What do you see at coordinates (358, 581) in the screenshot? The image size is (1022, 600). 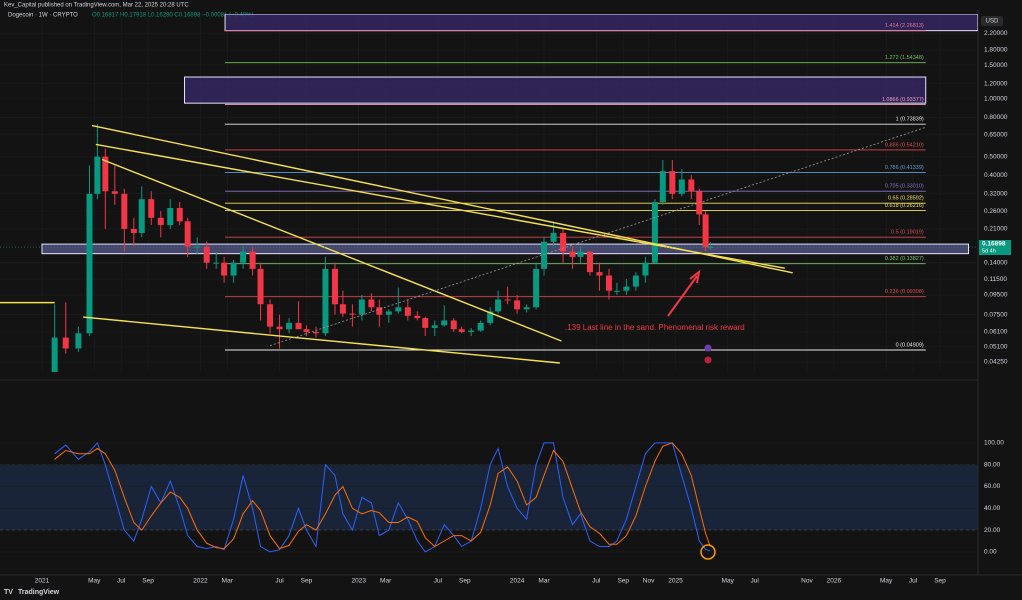 I see `x-tick-label: 2023` at bounding box center [358, 581].